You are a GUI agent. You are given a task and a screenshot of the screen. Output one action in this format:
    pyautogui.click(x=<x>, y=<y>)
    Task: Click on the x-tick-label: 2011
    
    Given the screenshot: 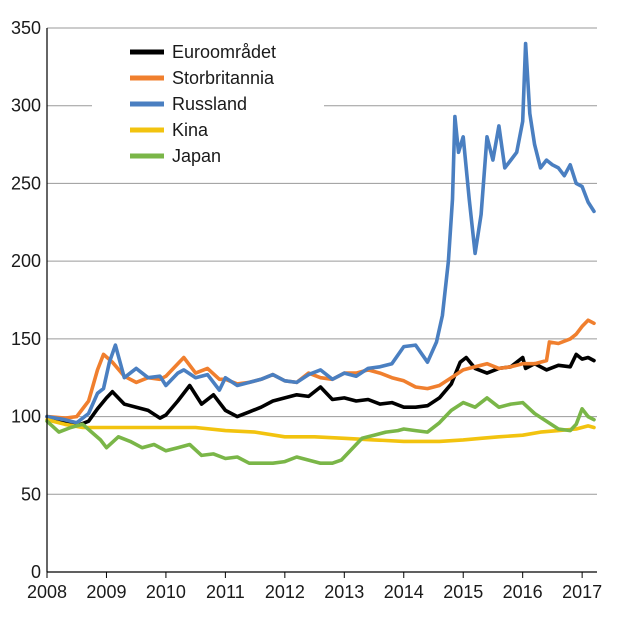 What is the action you would take?
    pyautogui.click(x=225, y=592)
    